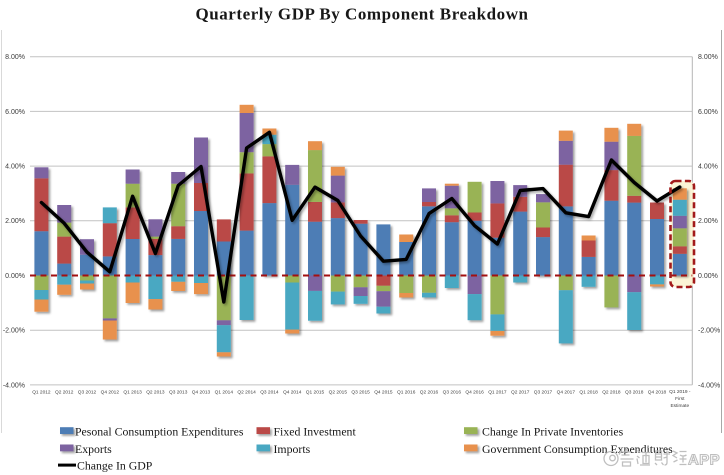  Describe the element at coordinates (338, 393) in the screenshot. I see `svg-text: Q2 2015` at that location.